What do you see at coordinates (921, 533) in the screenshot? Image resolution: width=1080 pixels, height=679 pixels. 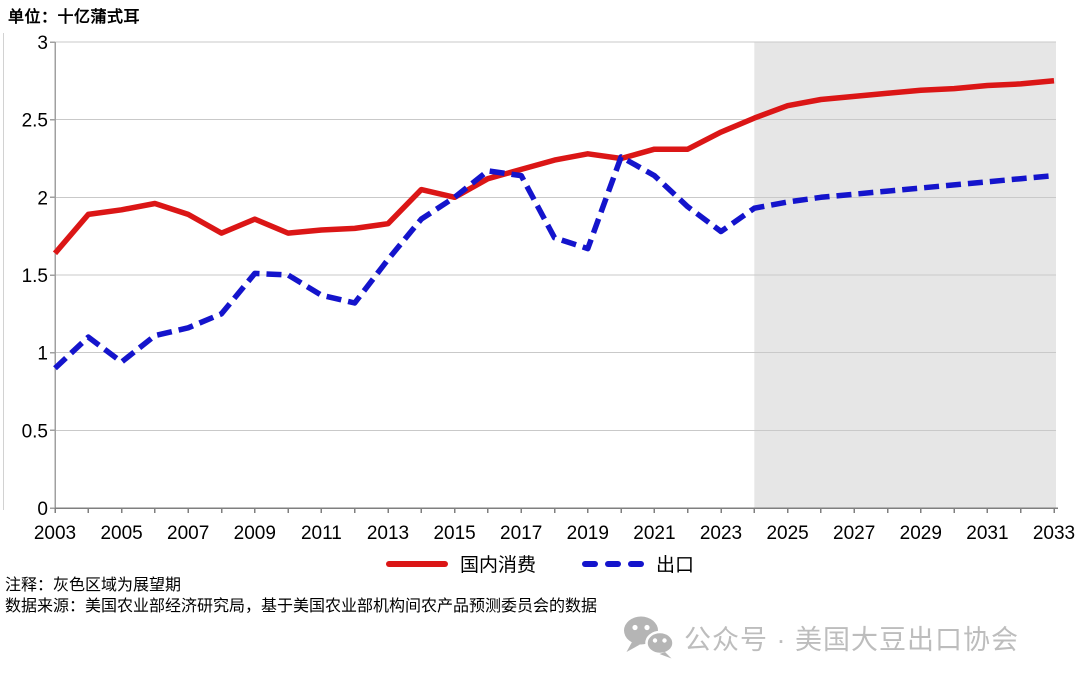 I see `svg-text: 2029` at bounding box center [921, 533].